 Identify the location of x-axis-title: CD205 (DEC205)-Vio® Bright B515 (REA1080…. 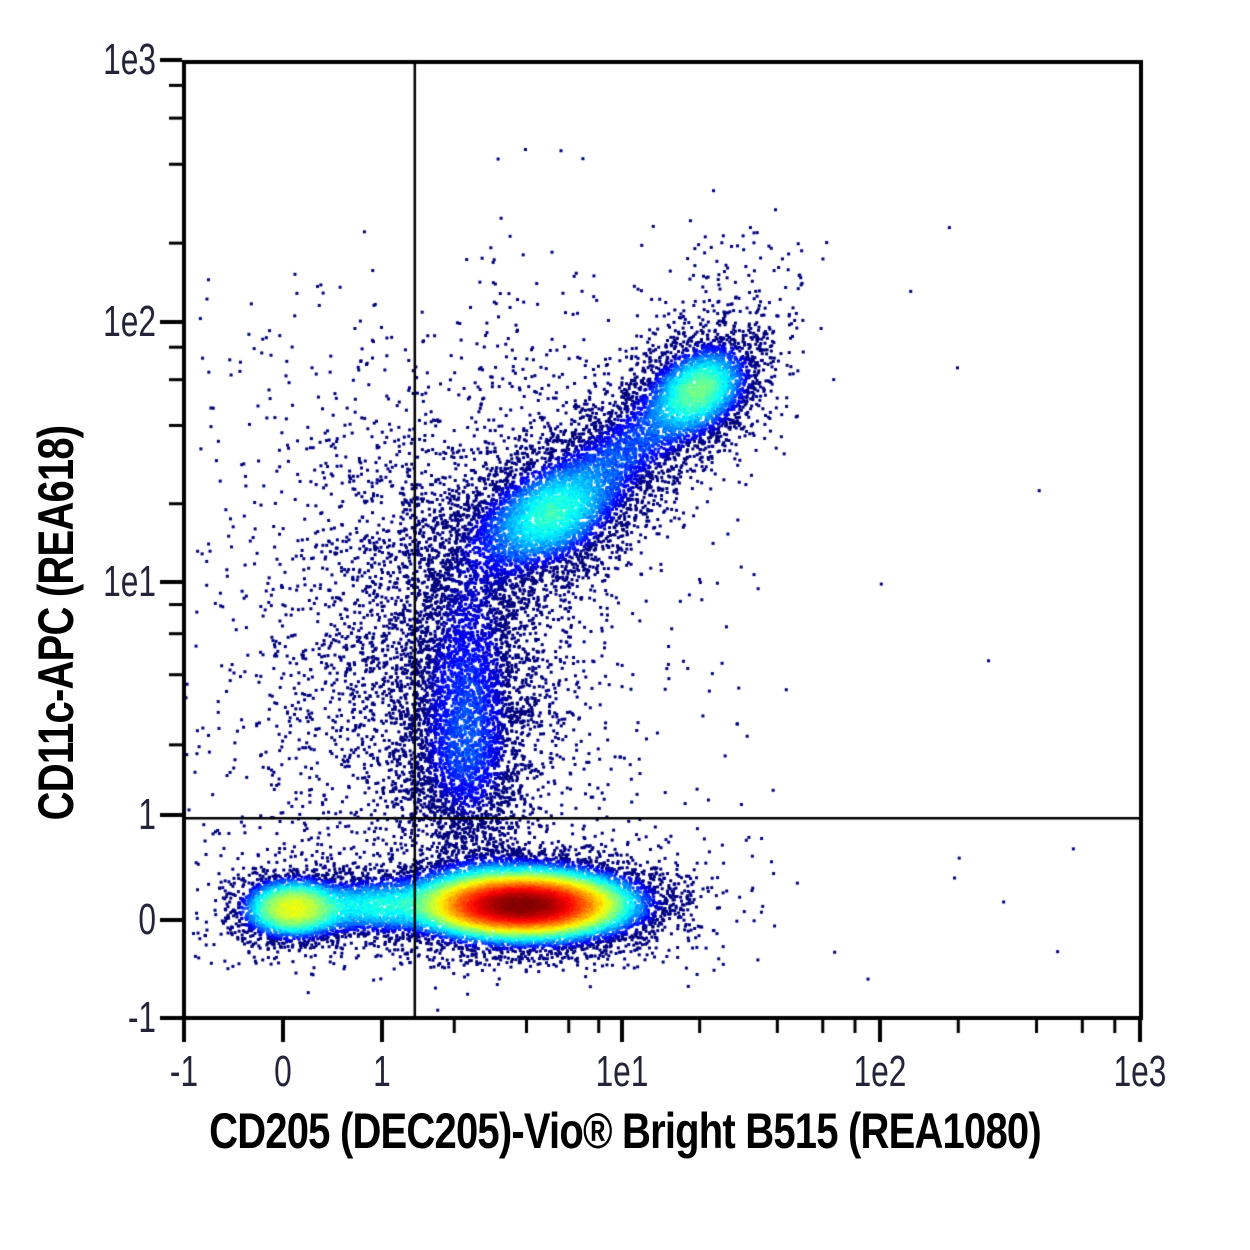
(625, 1131).